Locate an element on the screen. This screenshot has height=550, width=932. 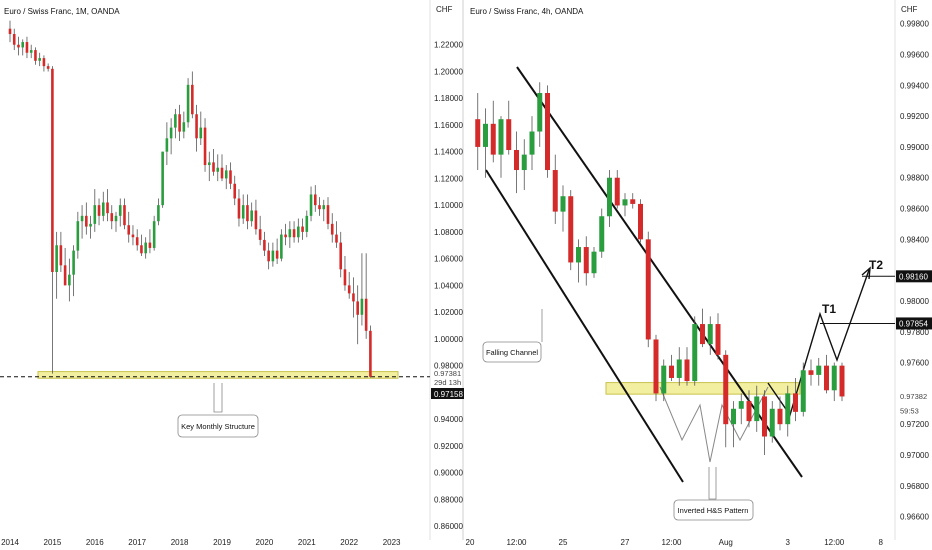
right-y-tick: 0.98600 is located at coordinates (914, 209).